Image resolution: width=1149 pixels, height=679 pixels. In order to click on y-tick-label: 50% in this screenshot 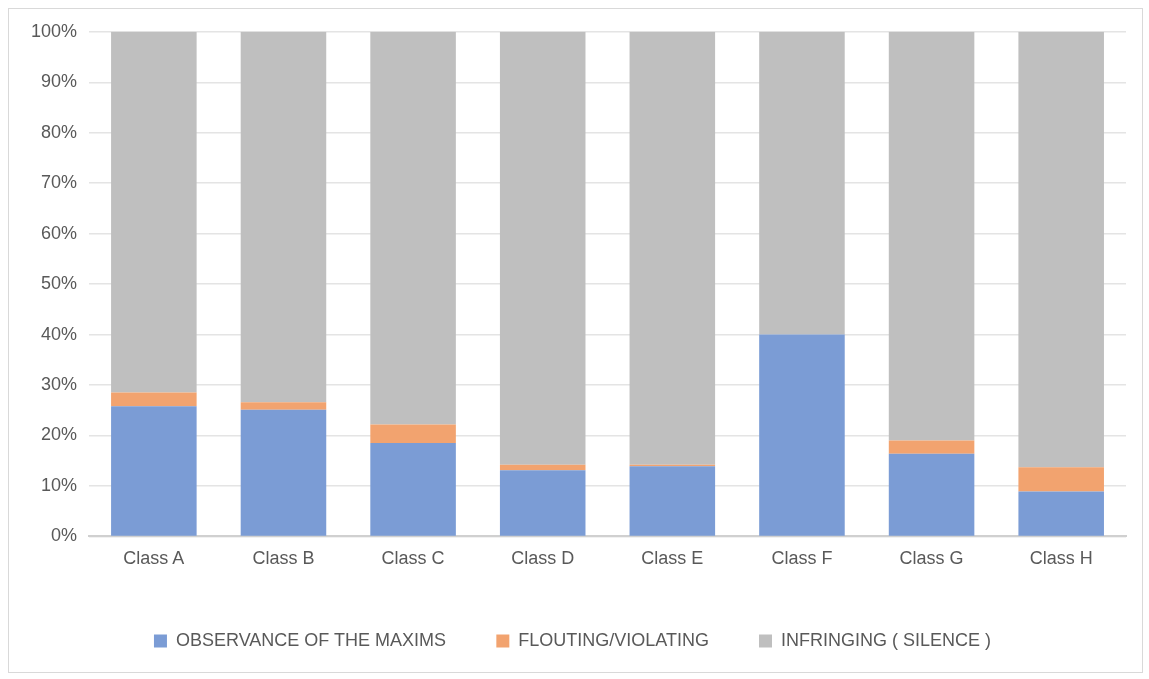, I will do `click(59, 283)`.